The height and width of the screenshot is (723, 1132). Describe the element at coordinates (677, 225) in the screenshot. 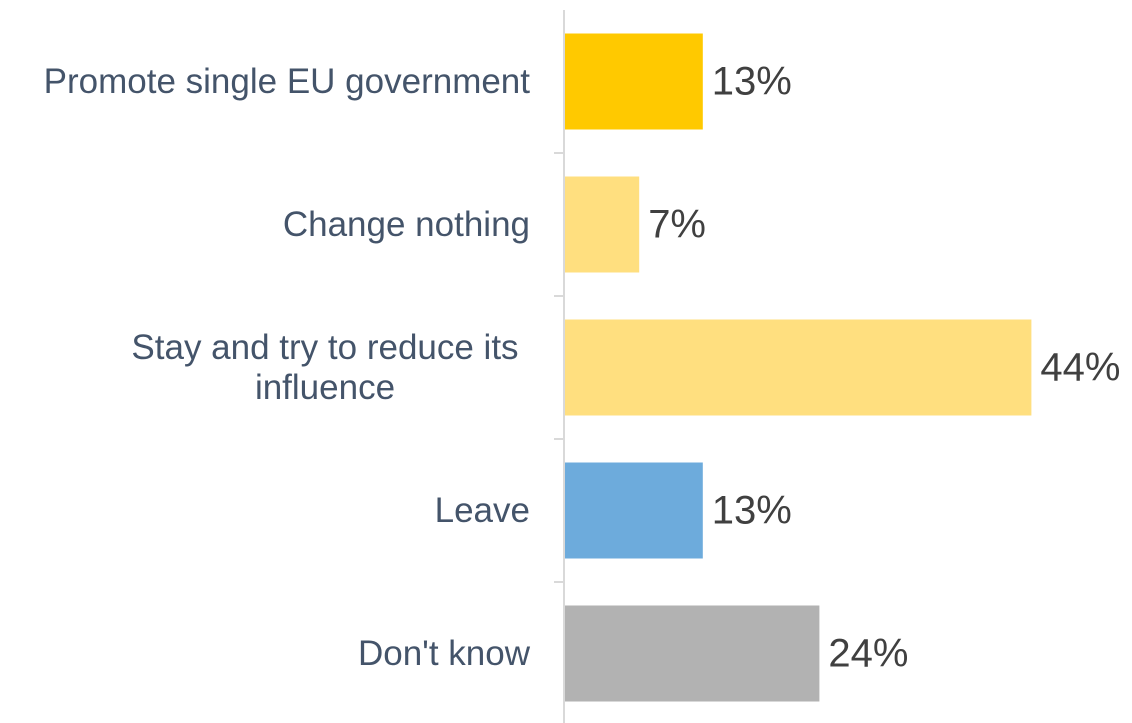

I see `value-label-change-nothing: 7%` at that location.